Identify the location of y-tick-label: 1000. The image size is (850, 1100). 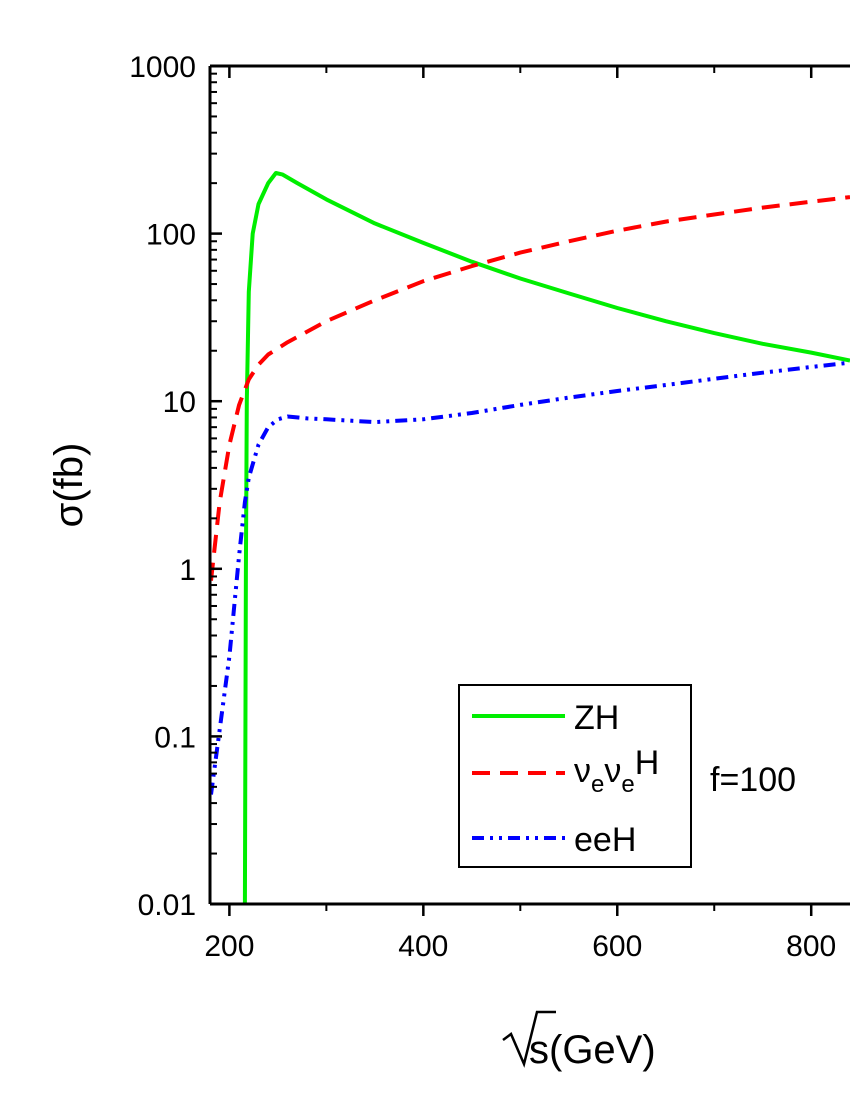
(162, 67).